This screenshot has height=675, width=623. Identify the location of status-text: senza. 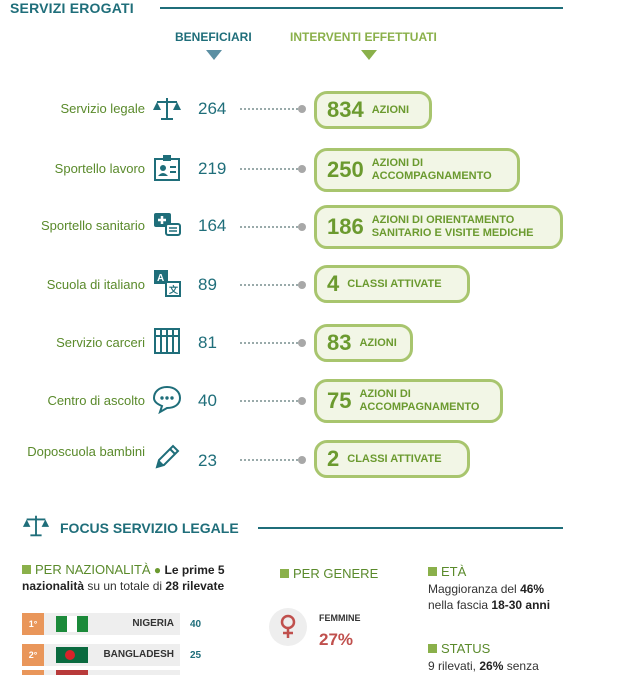
(522, 666).